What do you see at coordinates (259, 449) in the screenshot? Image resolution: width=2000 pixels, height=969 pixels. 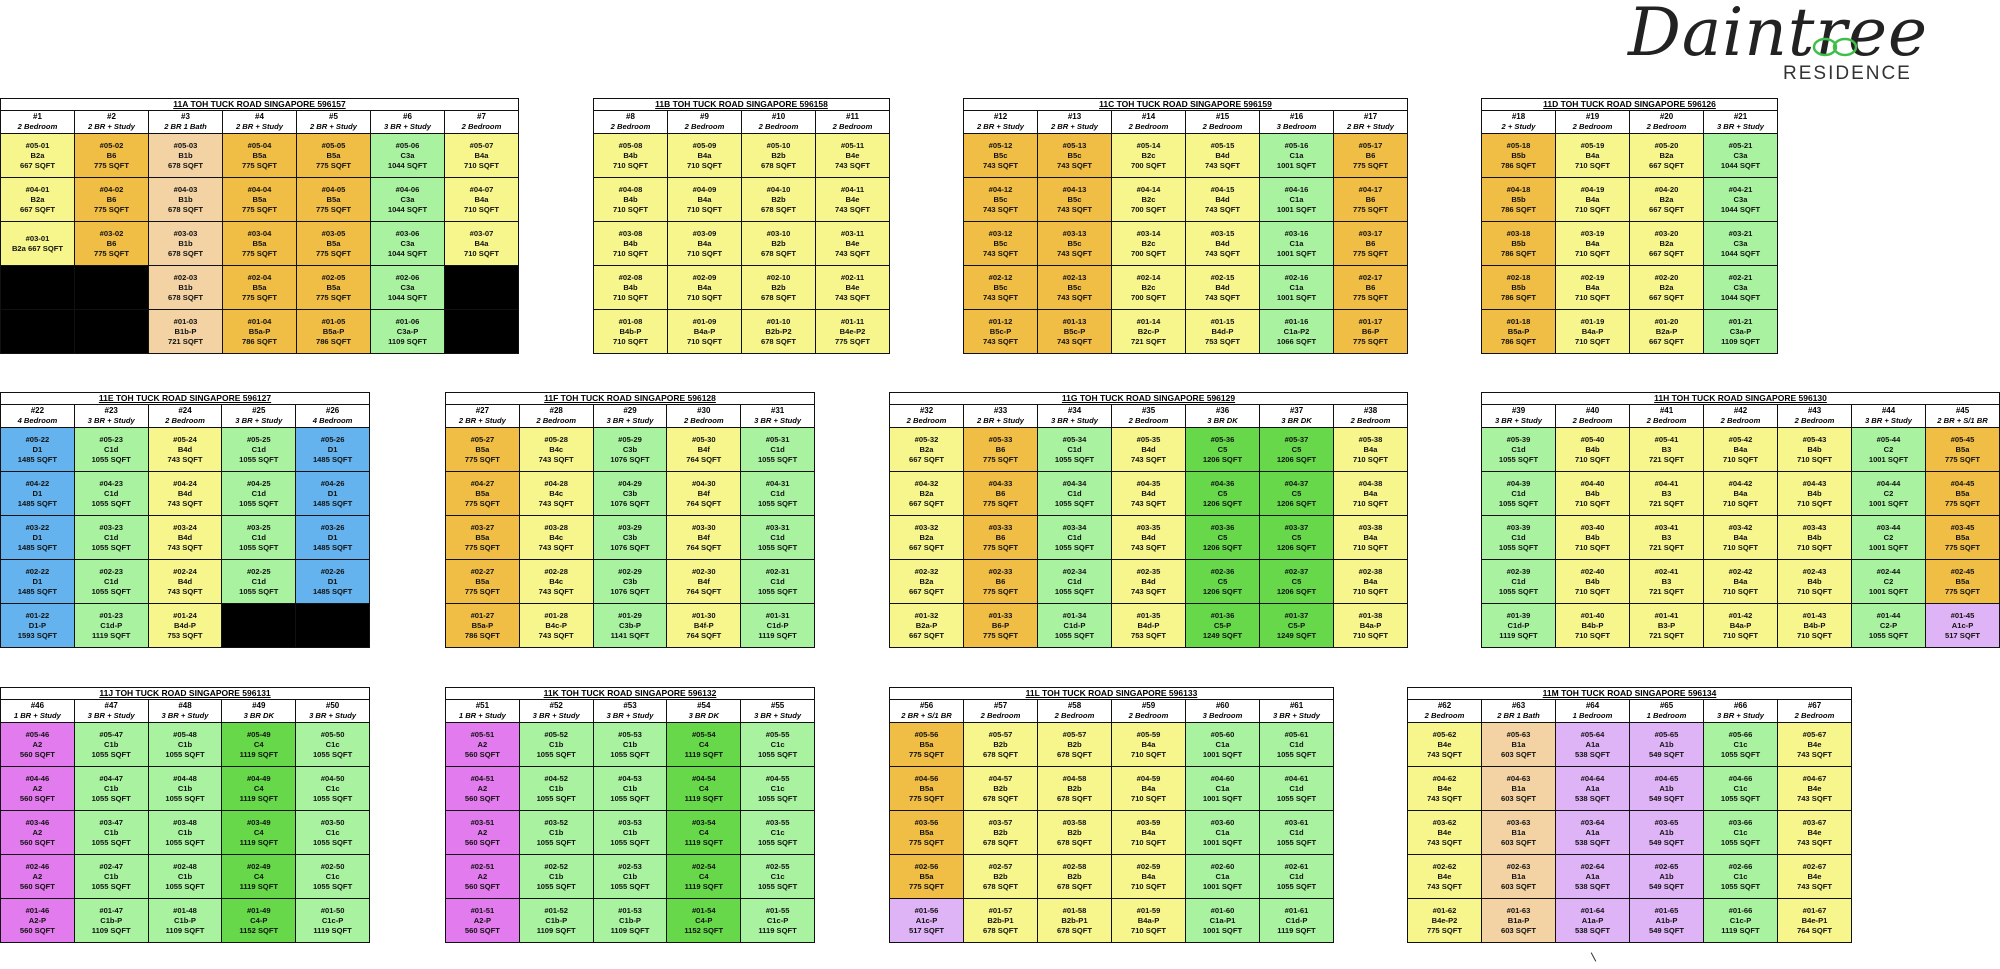 I see `unit-cell: #05-25 C1d 1055 SQFT` at bounding box center [259, 449].